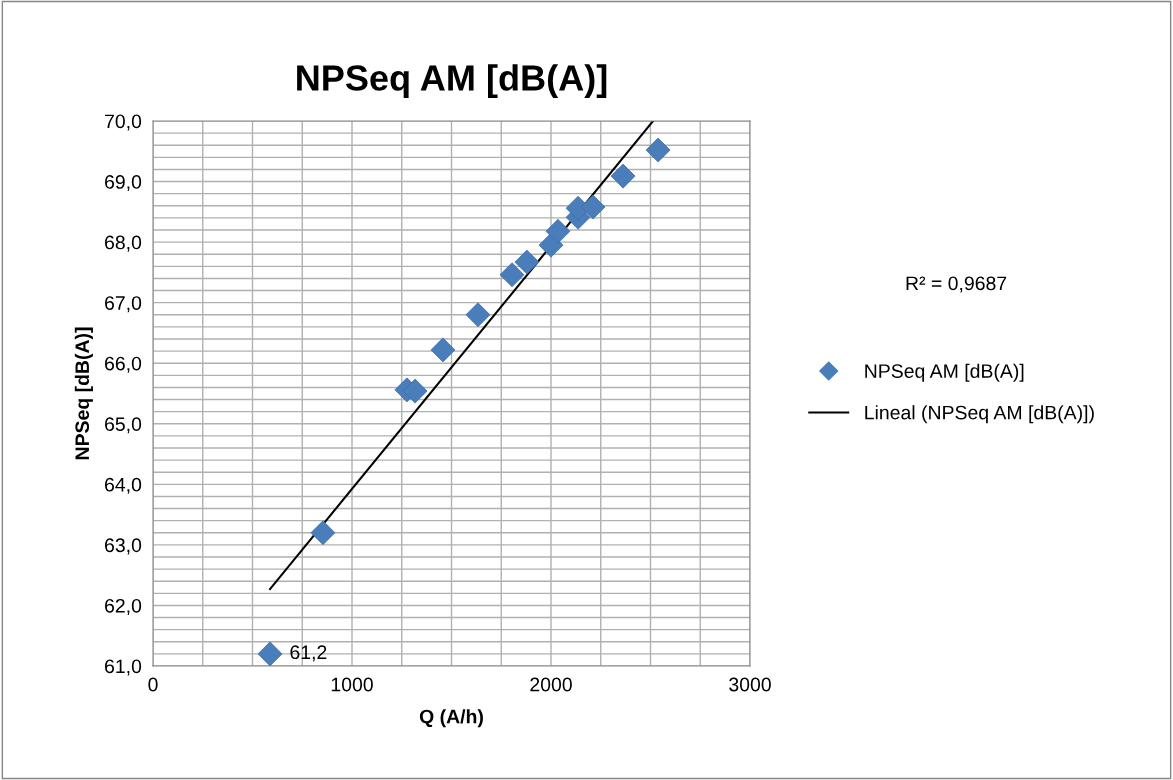  What do you see at coordinates (123, 546) in the screenshot?
I see `y-tick-label: 63,0` at bounding box center [123, 546].